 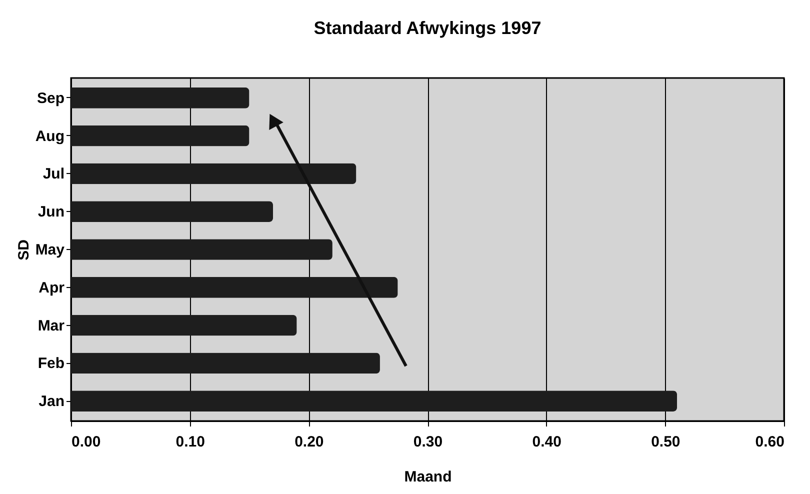 I want to click on x-tick-label: 0.30, so click(x=428, y=442).